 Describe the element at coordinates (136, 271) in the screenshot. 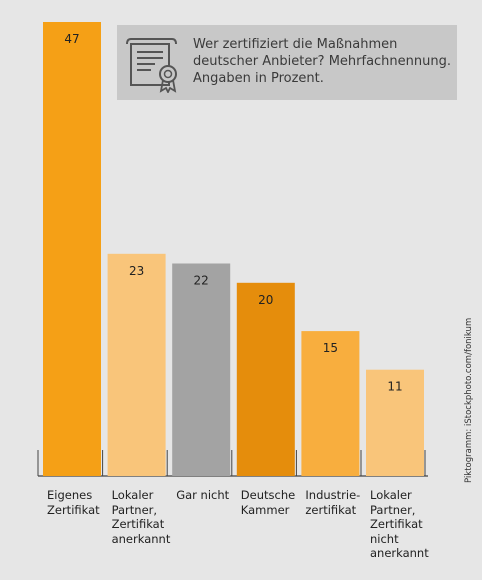

I see `data-label: 23` at that location.